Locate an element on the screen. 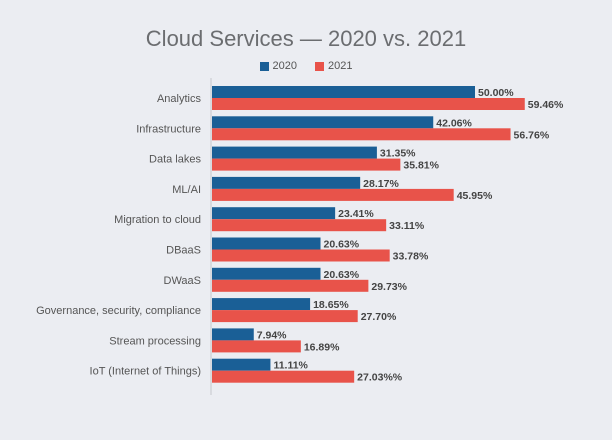 Image resolution: width=612 pixels, height=440 pixels. legend-item-2020: 2020 is located at coordinates (278, 66).